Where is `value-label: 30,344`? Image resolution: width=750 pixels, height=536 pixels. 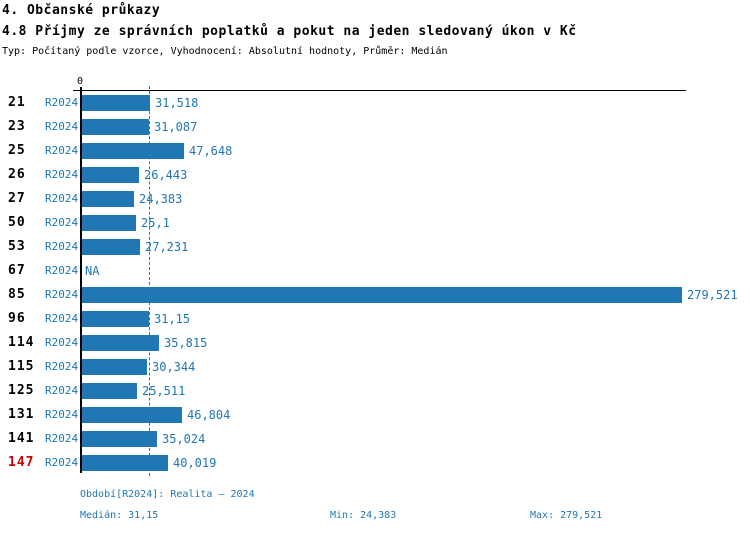
value-label: 30,344 is located at coordinates (174, 367).